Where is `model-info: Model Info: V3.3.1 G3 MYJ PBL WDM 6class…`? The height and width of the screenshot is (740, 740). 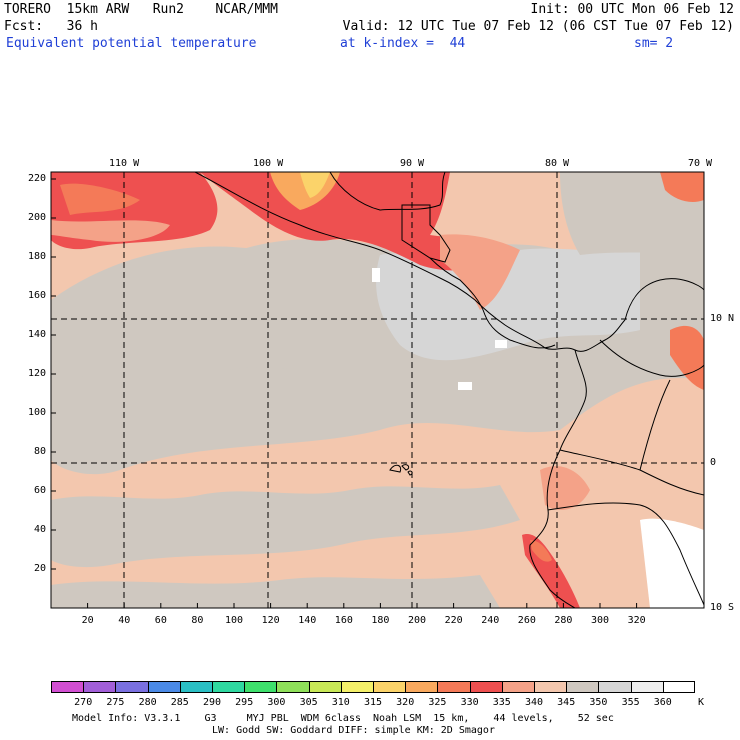
model-info: Model Info: V3.3.1 G3 MYJ PBL WDM 6class… is located at coordinates (343, 718).